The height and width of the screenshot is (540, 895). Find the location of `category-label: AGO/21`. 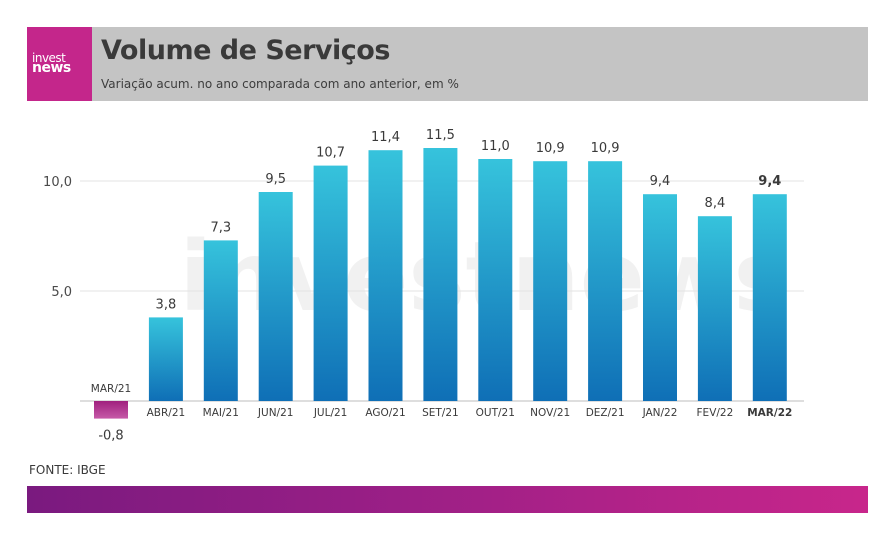

category-label: AGO/21 is located at coordinates (385, 413).